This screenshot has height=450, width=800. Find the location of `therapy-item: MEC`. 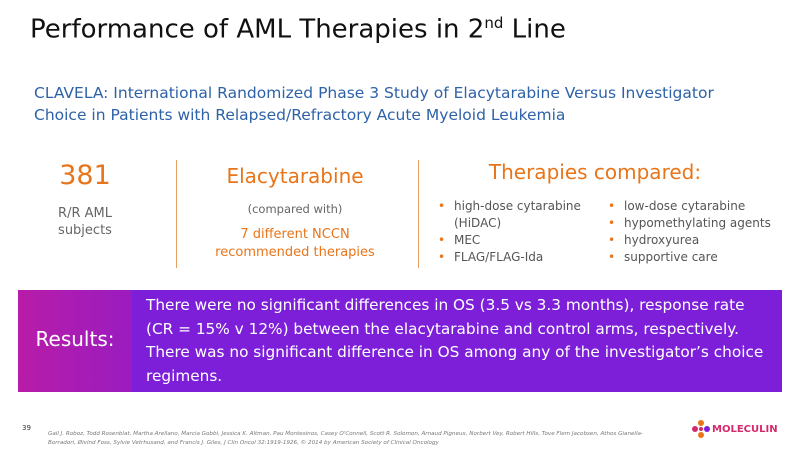

therapy-item: MEC is located at coordinates (518, 240).